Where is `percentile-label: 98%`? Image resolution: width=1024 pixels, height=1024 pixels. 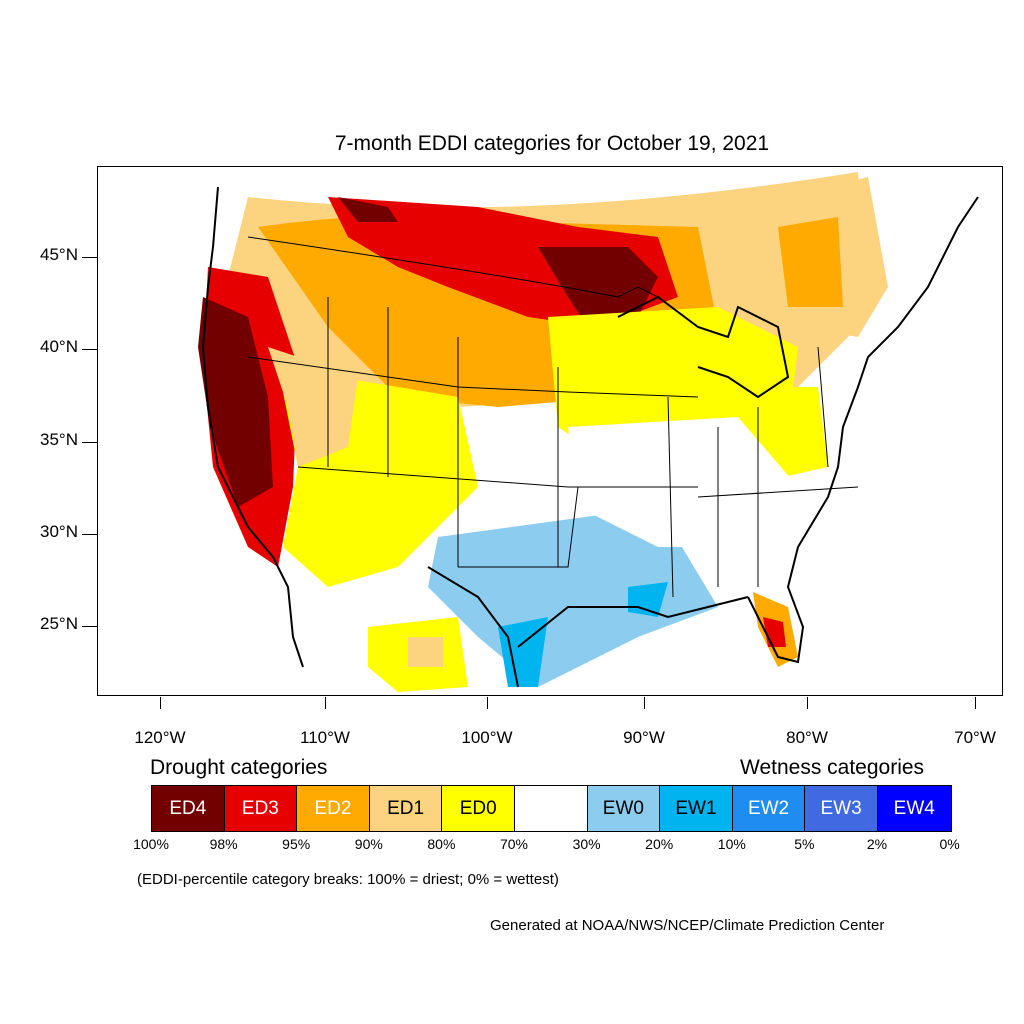
percentile-label: 98% is located at coordinates (223, 844).